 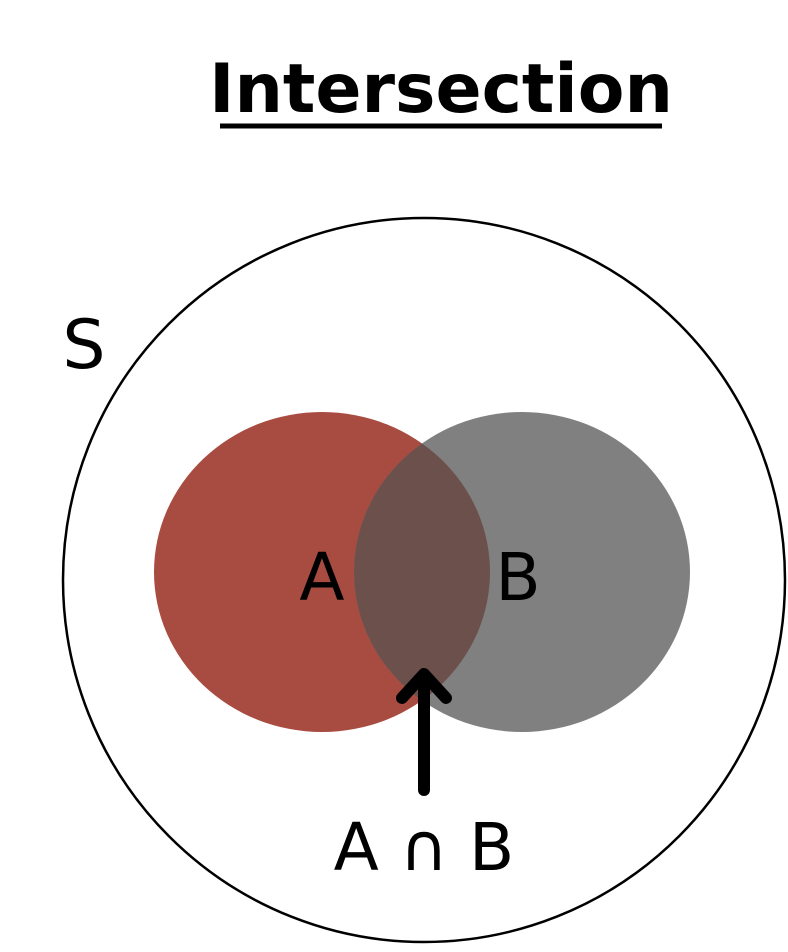 I want to click on set-a-label: A, so click(x=321, y=577).